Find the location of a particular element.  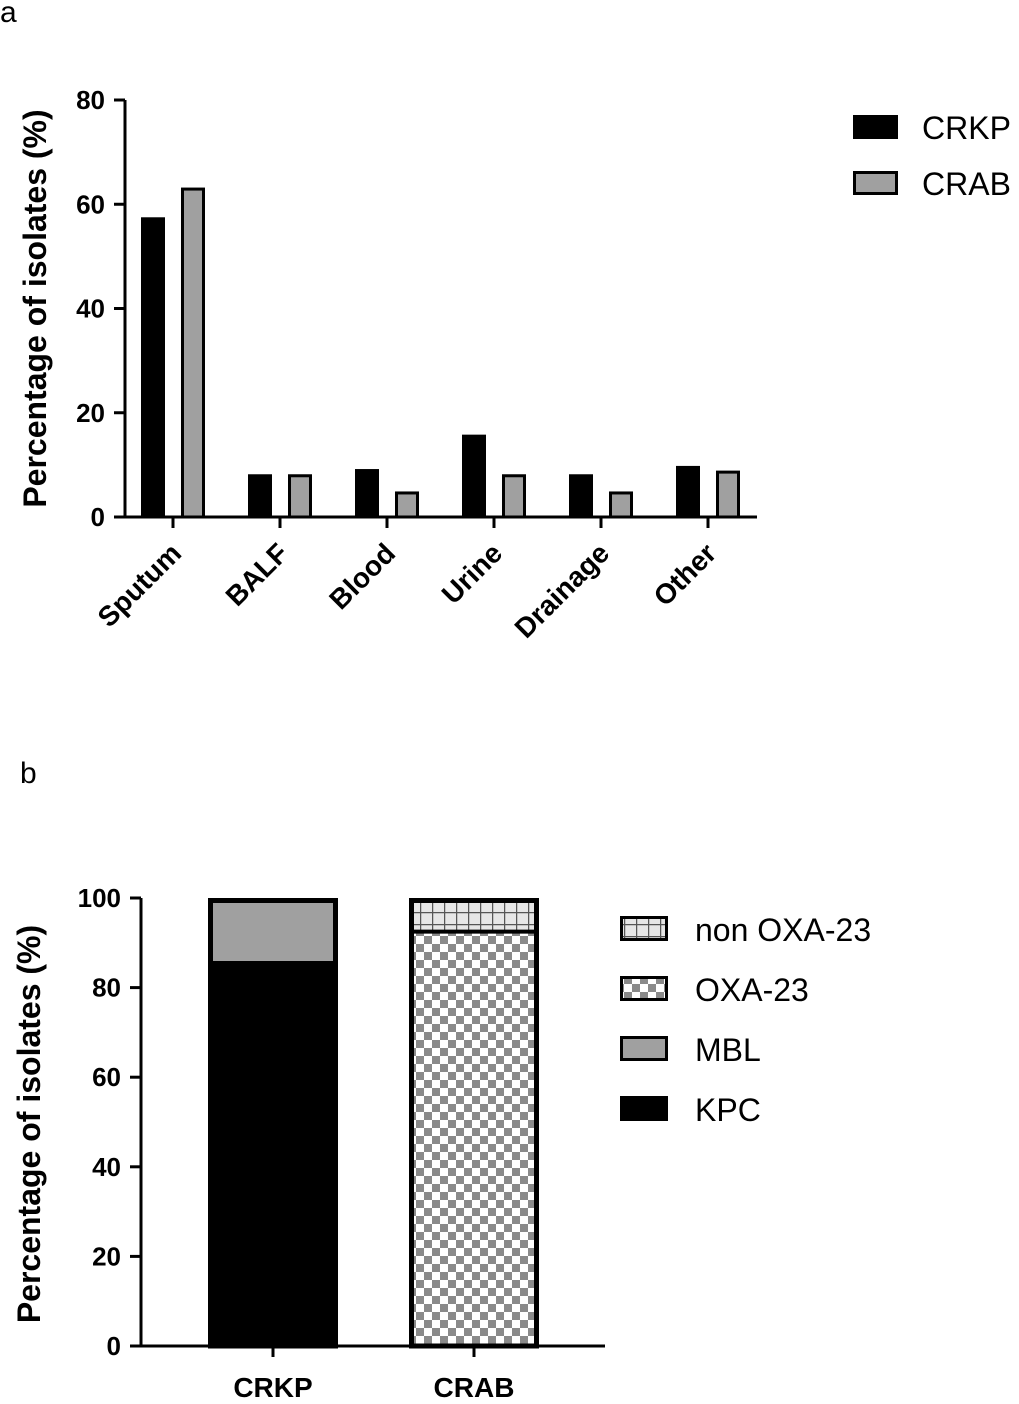

segment-mbl is located at coordinates (273, 930).